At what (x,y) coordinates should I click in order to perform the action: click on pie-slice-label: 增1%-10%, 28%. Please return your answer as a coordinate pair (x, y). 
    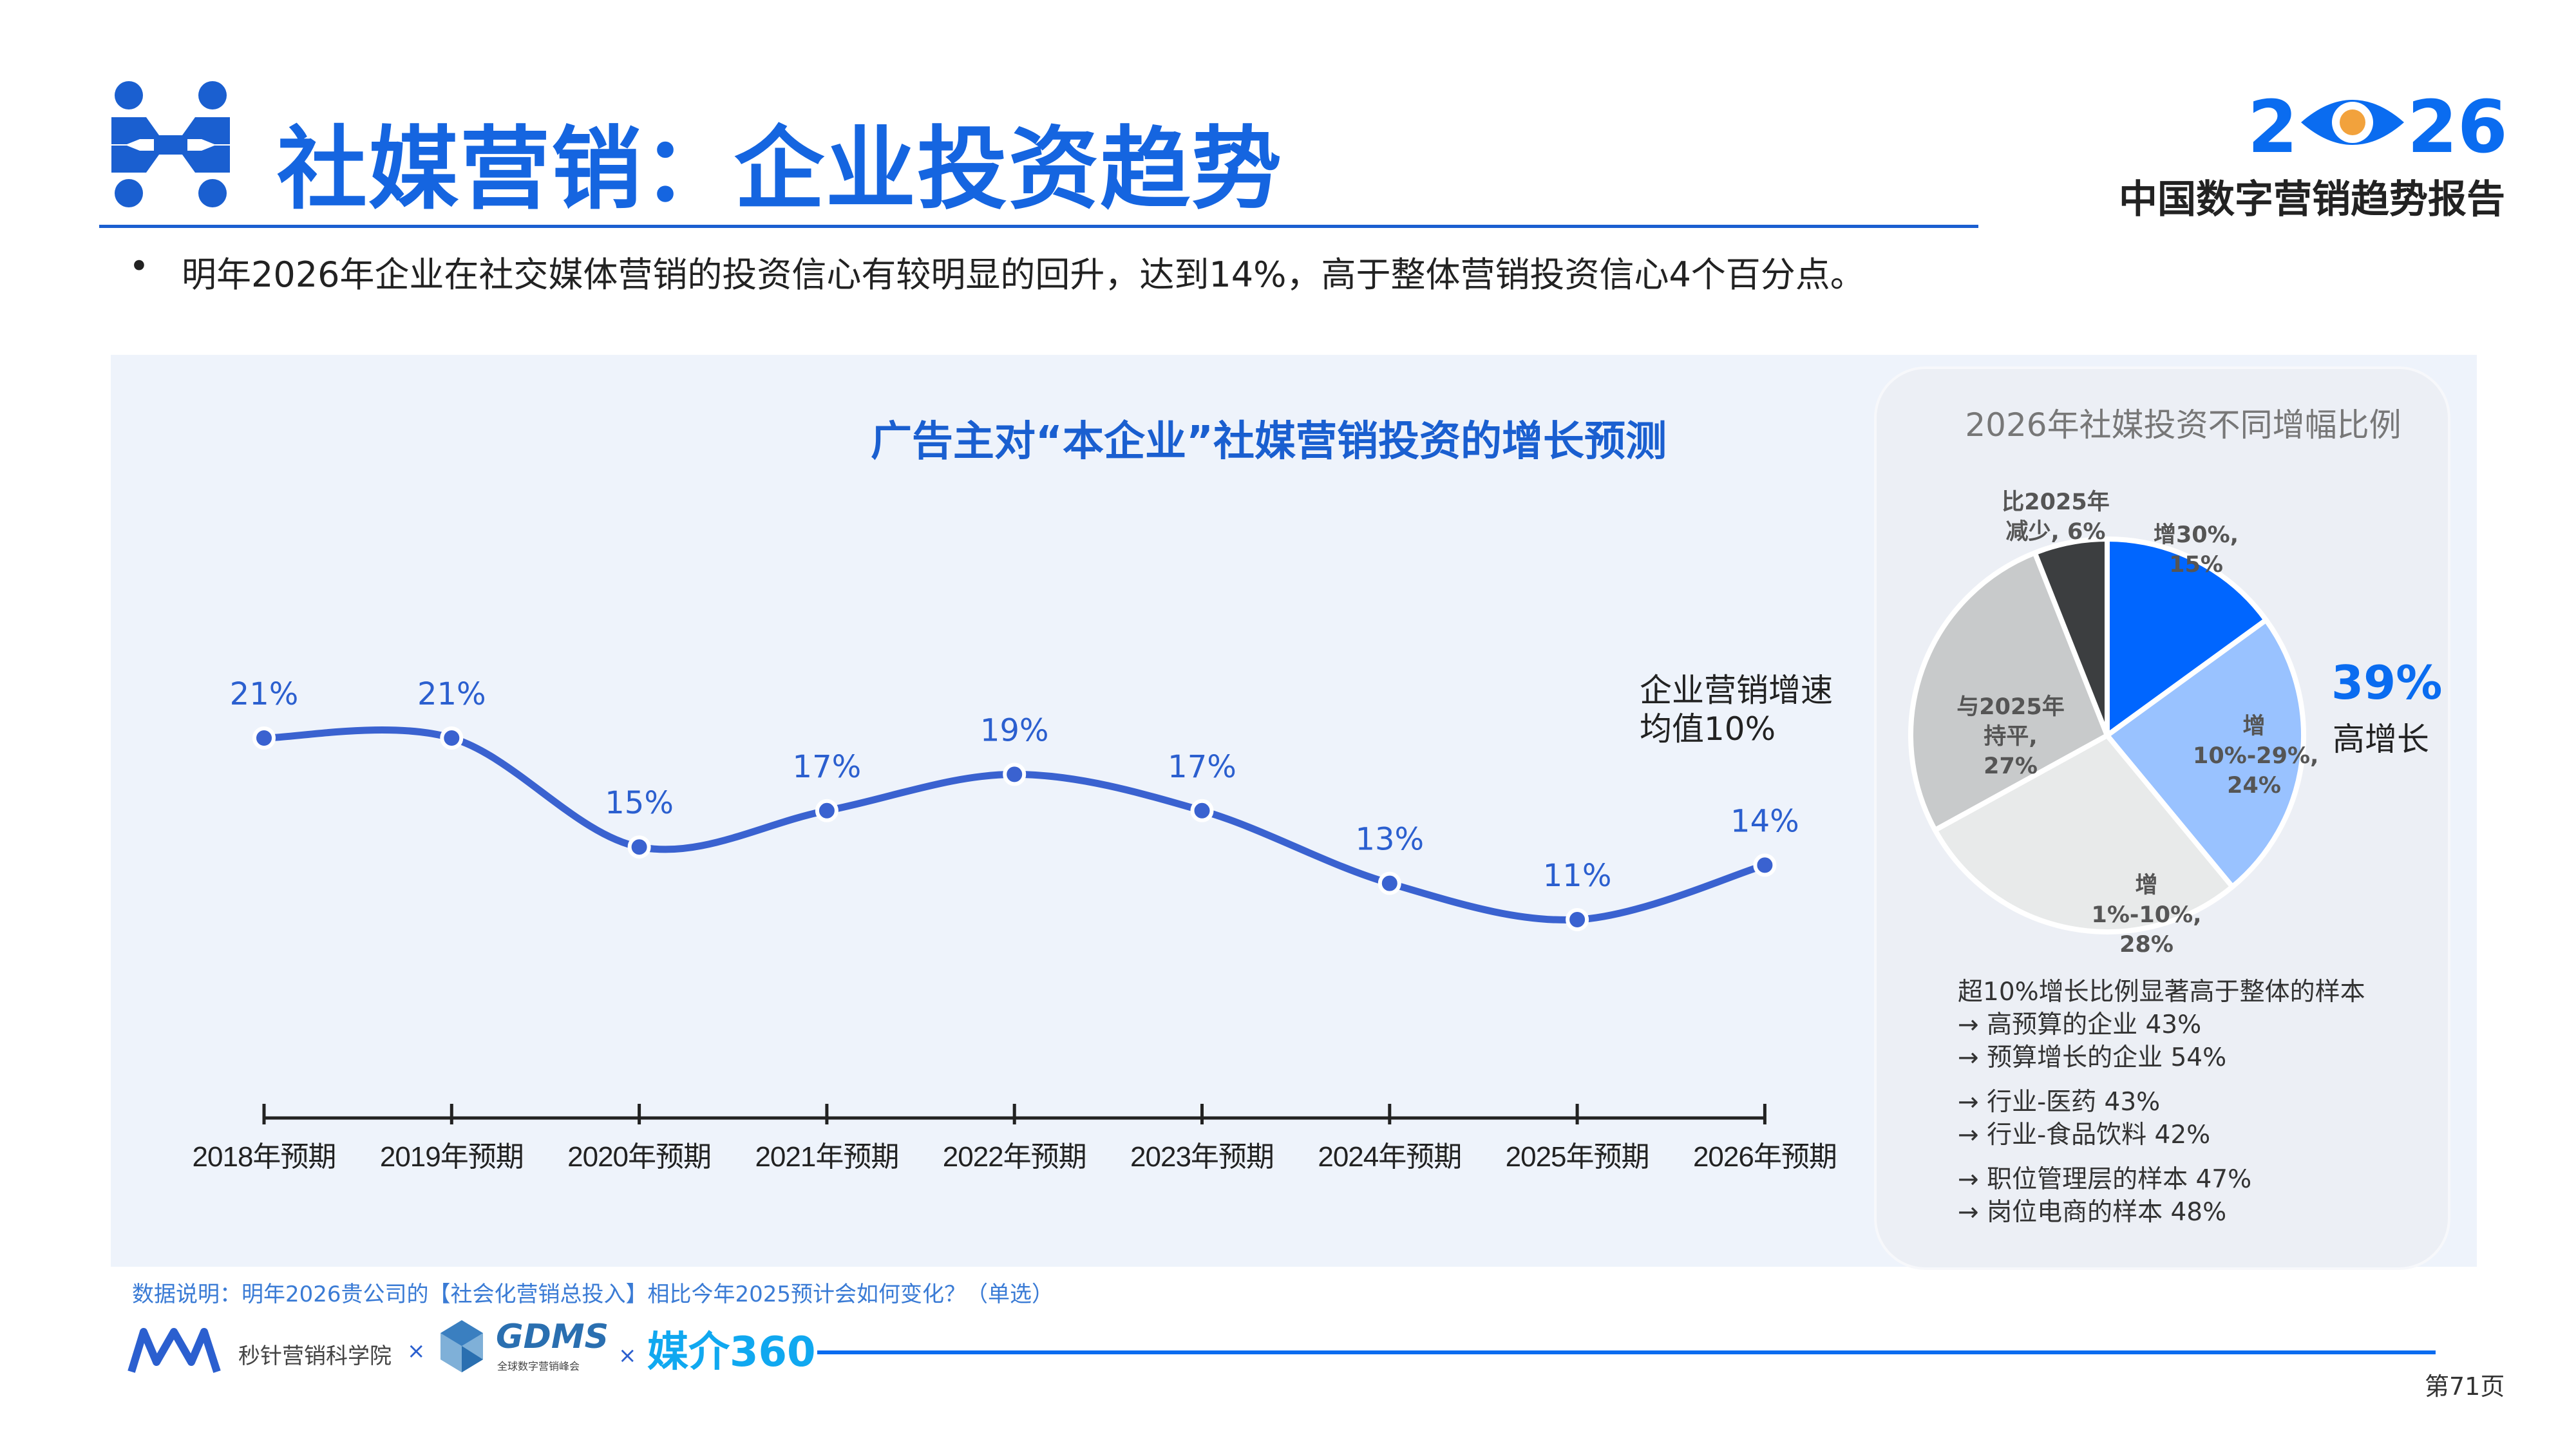
    Looking at the image, I should click on (2146, 915).